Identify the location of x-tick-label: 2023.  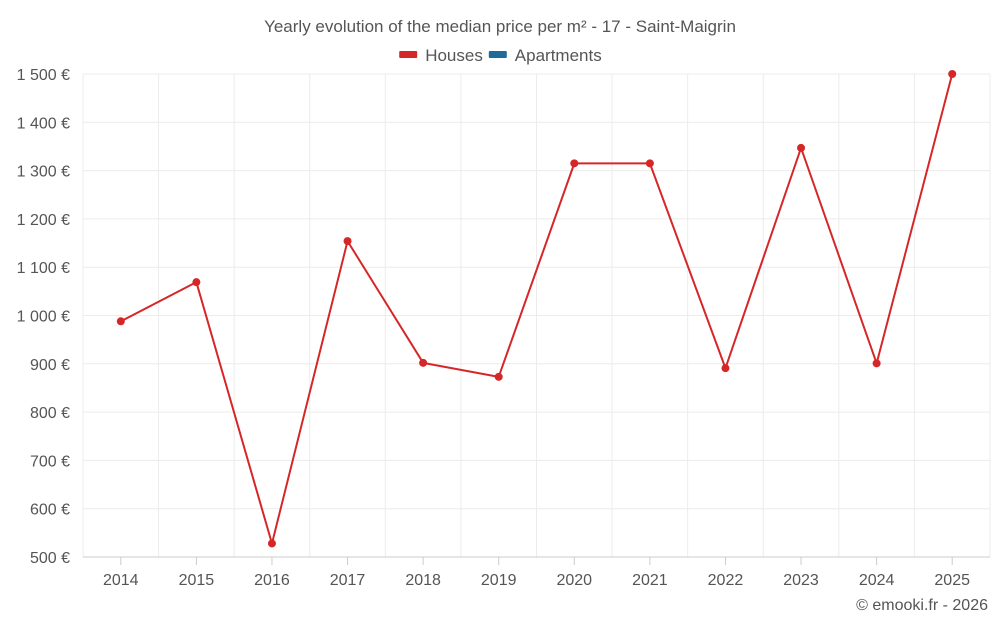
(801, 580).